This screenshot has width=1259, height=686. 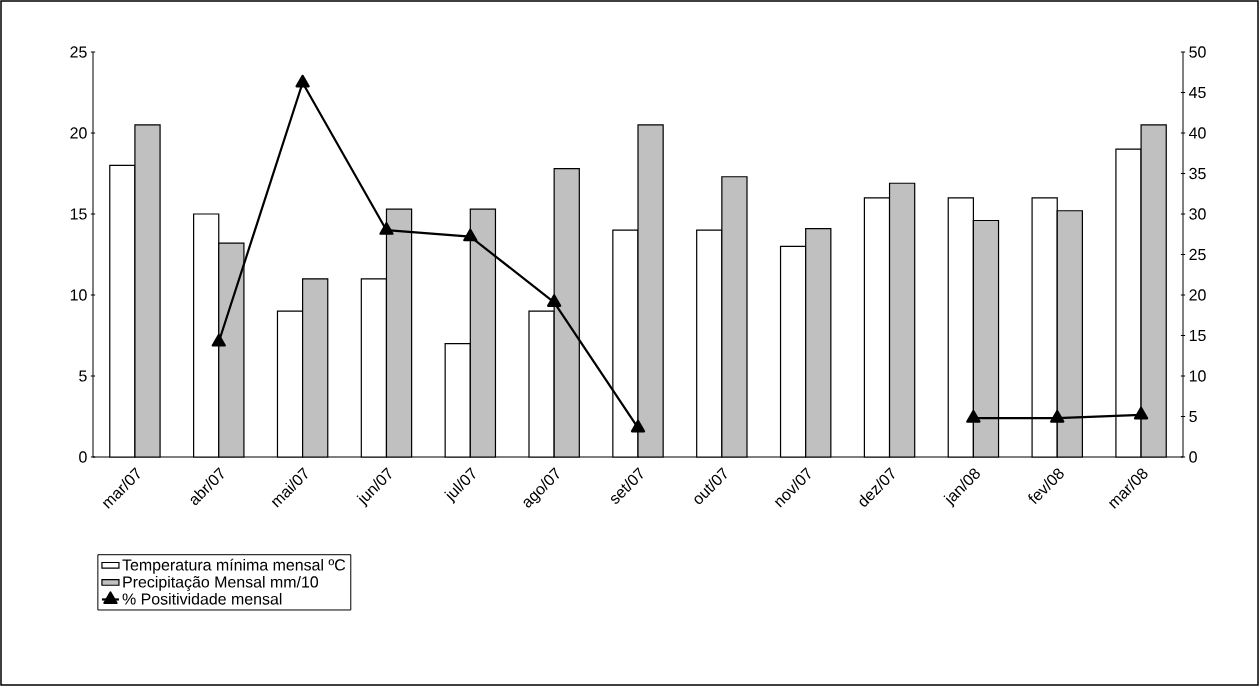 What do you see at coordinates (1197, 133) in the screenshot?
I see `y2-tick-label: 40` at bounding box center [1197, 133].